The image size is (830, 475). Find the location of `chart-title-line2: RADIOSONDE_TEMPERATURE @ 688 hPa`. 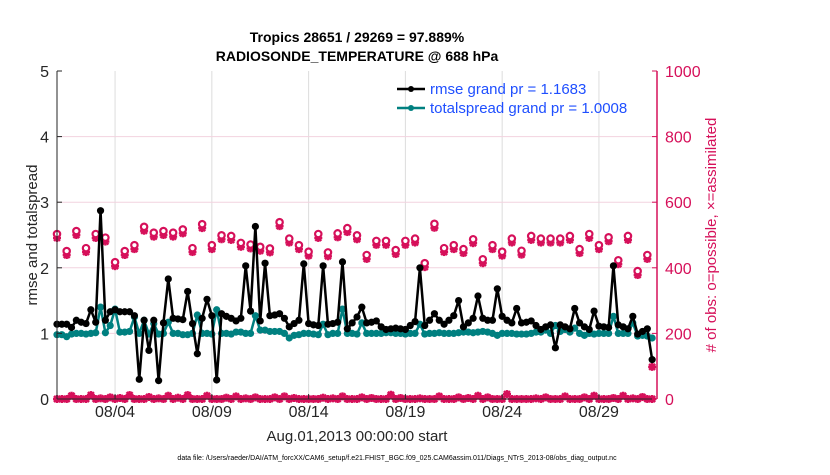

chart-title-line2: RADIOSONDE_TEMPERATURE @ 688 hPa is located at coordinates (357, 56).